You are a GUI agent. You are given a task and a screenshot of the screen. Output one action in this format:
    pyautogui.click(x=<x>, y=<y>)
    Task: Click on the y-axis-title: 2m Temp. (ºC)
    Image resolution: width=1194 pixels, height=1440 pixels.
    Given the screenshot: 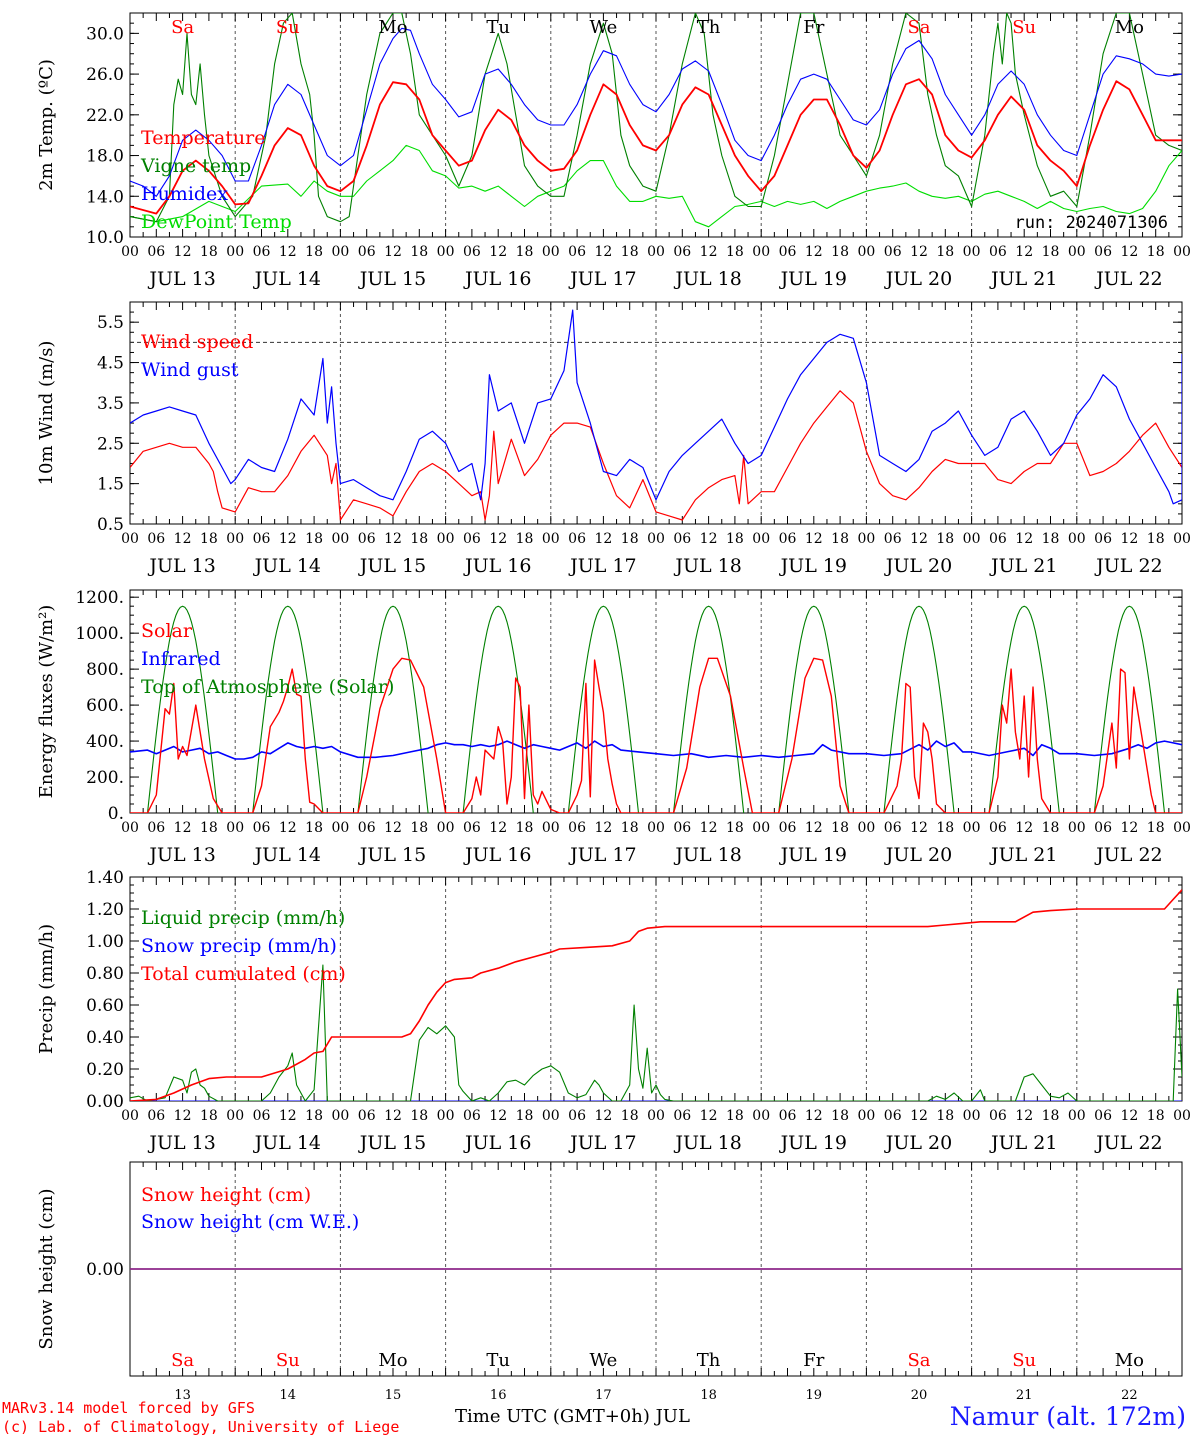 What is the action you would take?
    pyautogui.click(x=46, y=125)
    